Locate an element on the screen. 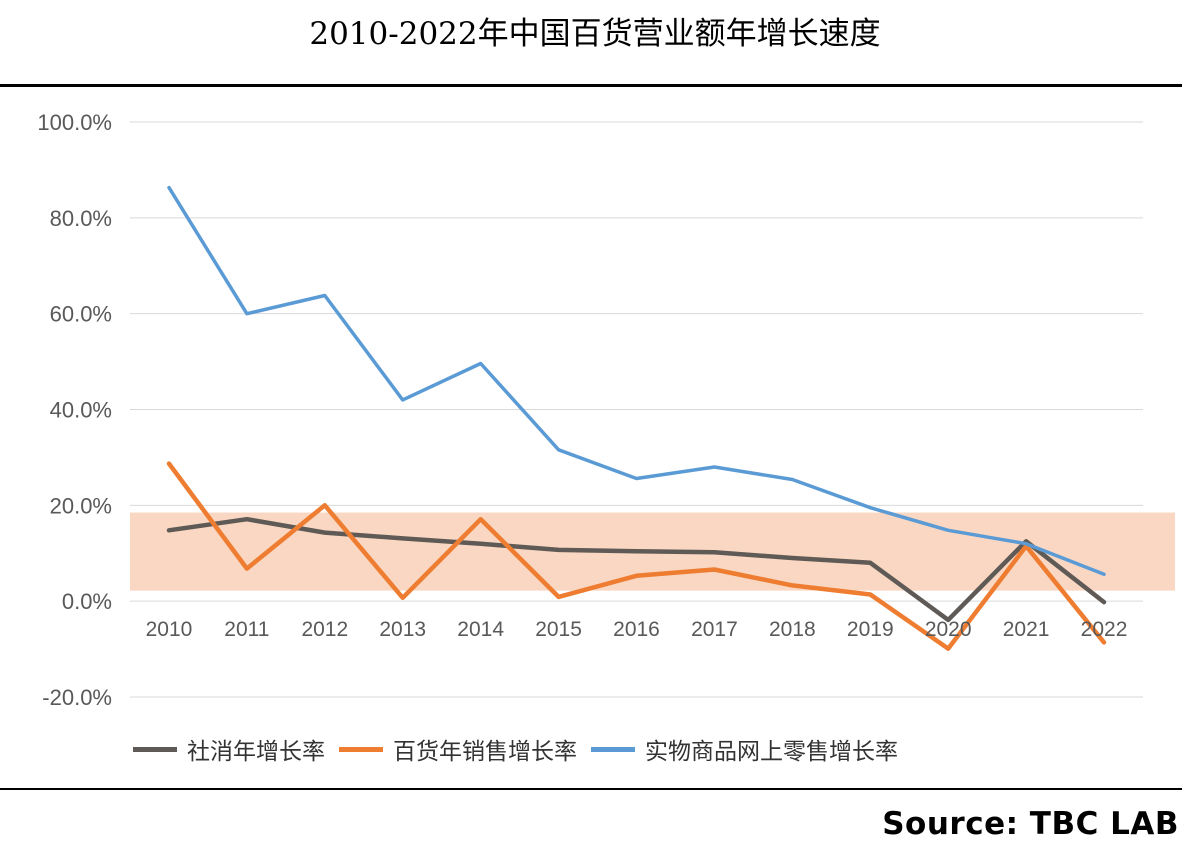 This screenshot has height=855, width=1197. legend-item-department-store: 百货年销售增长率 is located at coordinates (458, 749).